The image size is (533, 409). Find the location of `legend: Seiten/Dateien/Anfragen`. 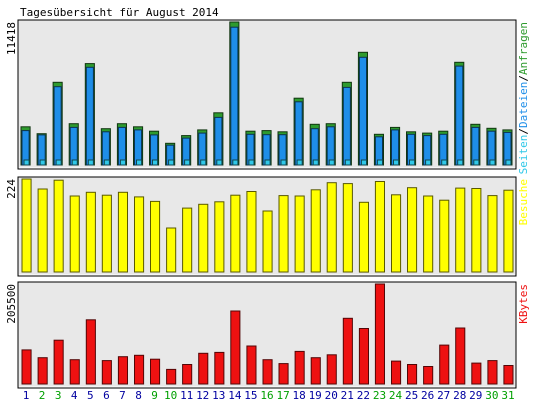

legend: Seiten/Dateien/Anfragen is located at coordinates (523, 98).